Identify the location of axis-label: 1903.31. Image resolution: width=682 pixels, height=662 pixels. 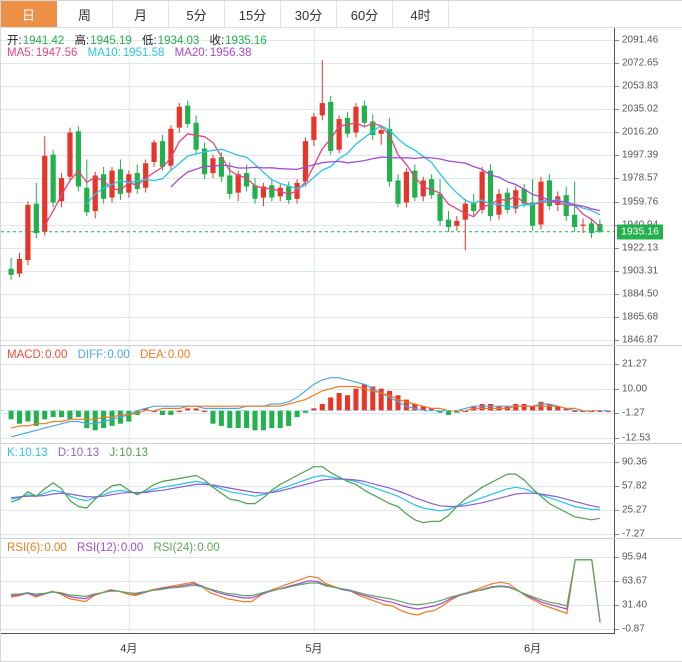
(640, 271).